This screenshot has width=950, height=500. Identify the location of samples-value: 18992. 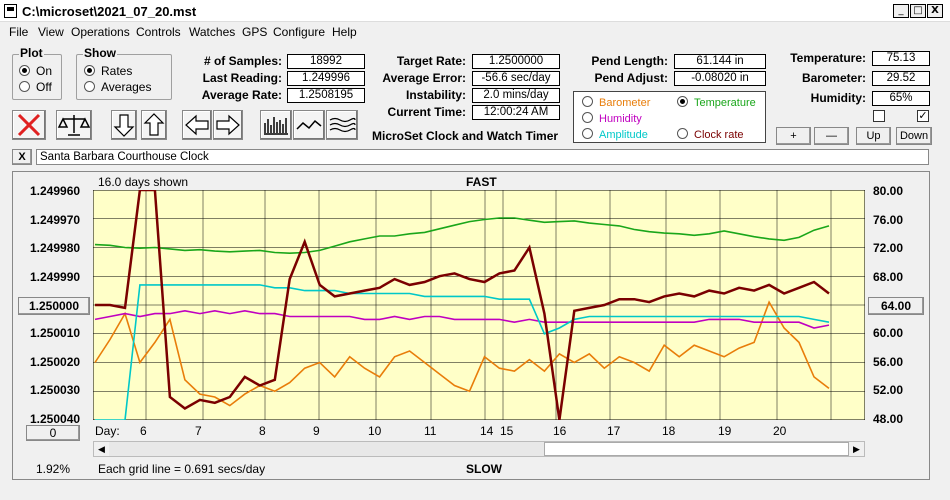
(326, 61).